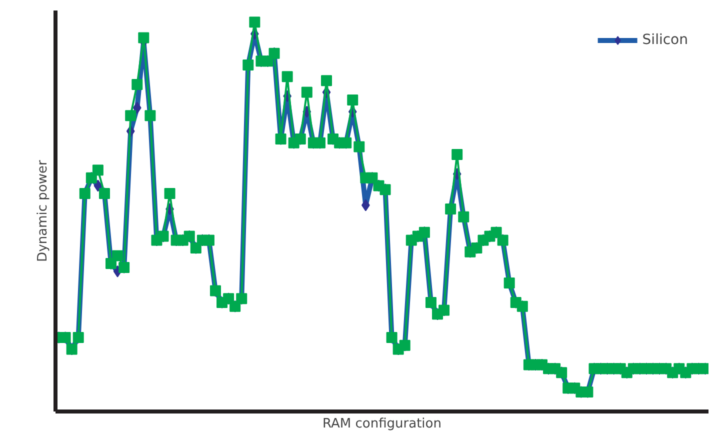 The height and width of the screenshot is (446, 713). What do you see at coordinates (43, 211) in the screenshot?
I see `y-axis-title: Dynamic power` at bounding box center [43, 211].